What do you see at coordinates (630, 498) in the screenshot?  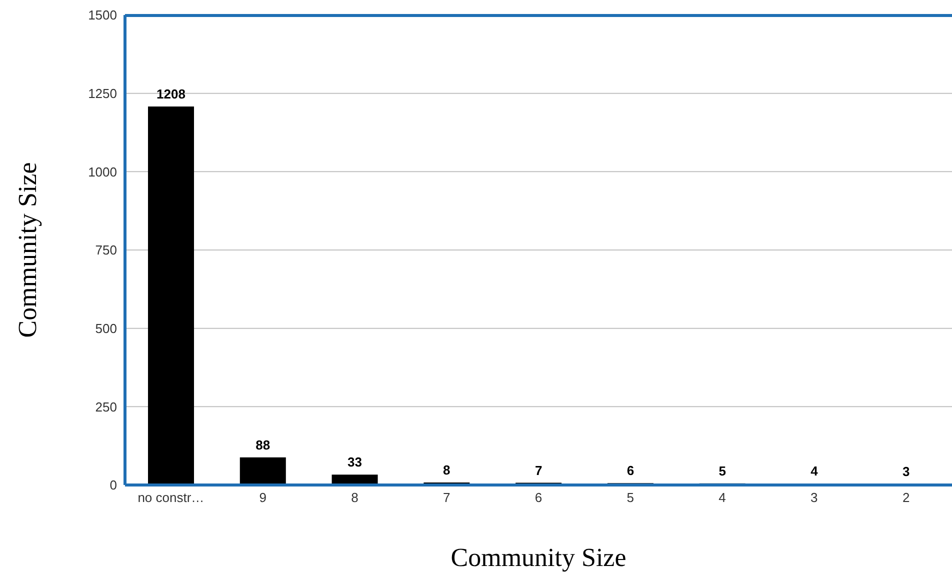 I see `x-tick-label: 5` at bounding box center [630, 498].